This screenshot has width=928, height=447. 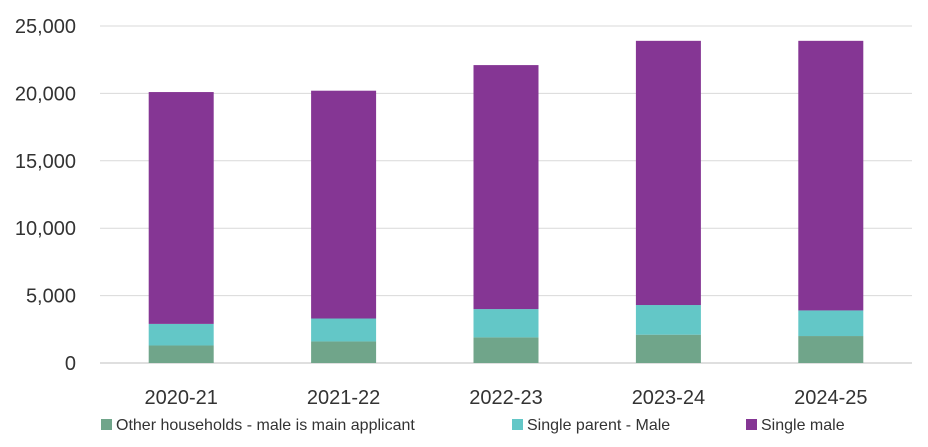 What do you see at coordinates (45, 27) in the screenshot?
I see `y-tick-label: 25,000` at bounding box center [45, 27].